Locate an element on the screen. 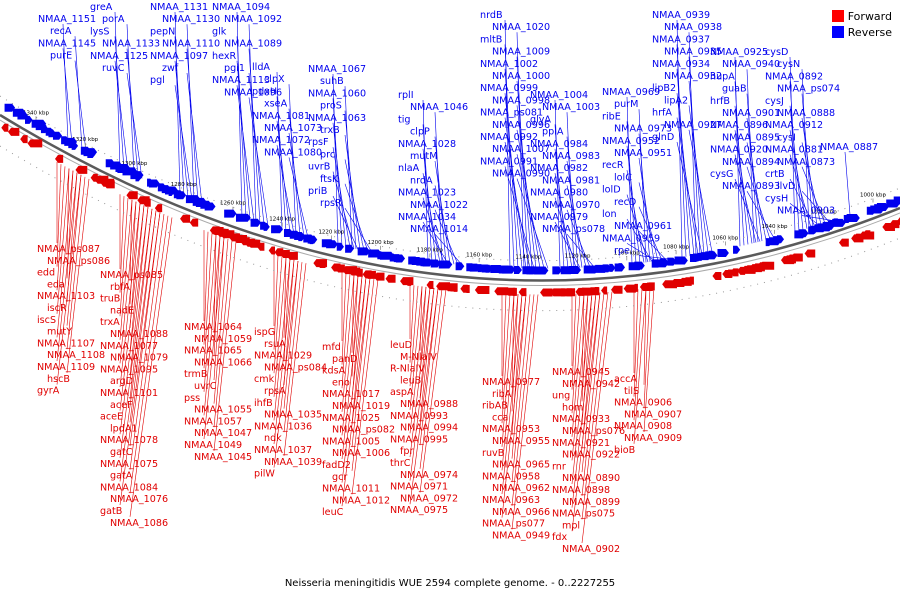 This screenshot has height=600, width=900. forward-gene-label: NMAA_ps085 is located at coordinates (131, 275).